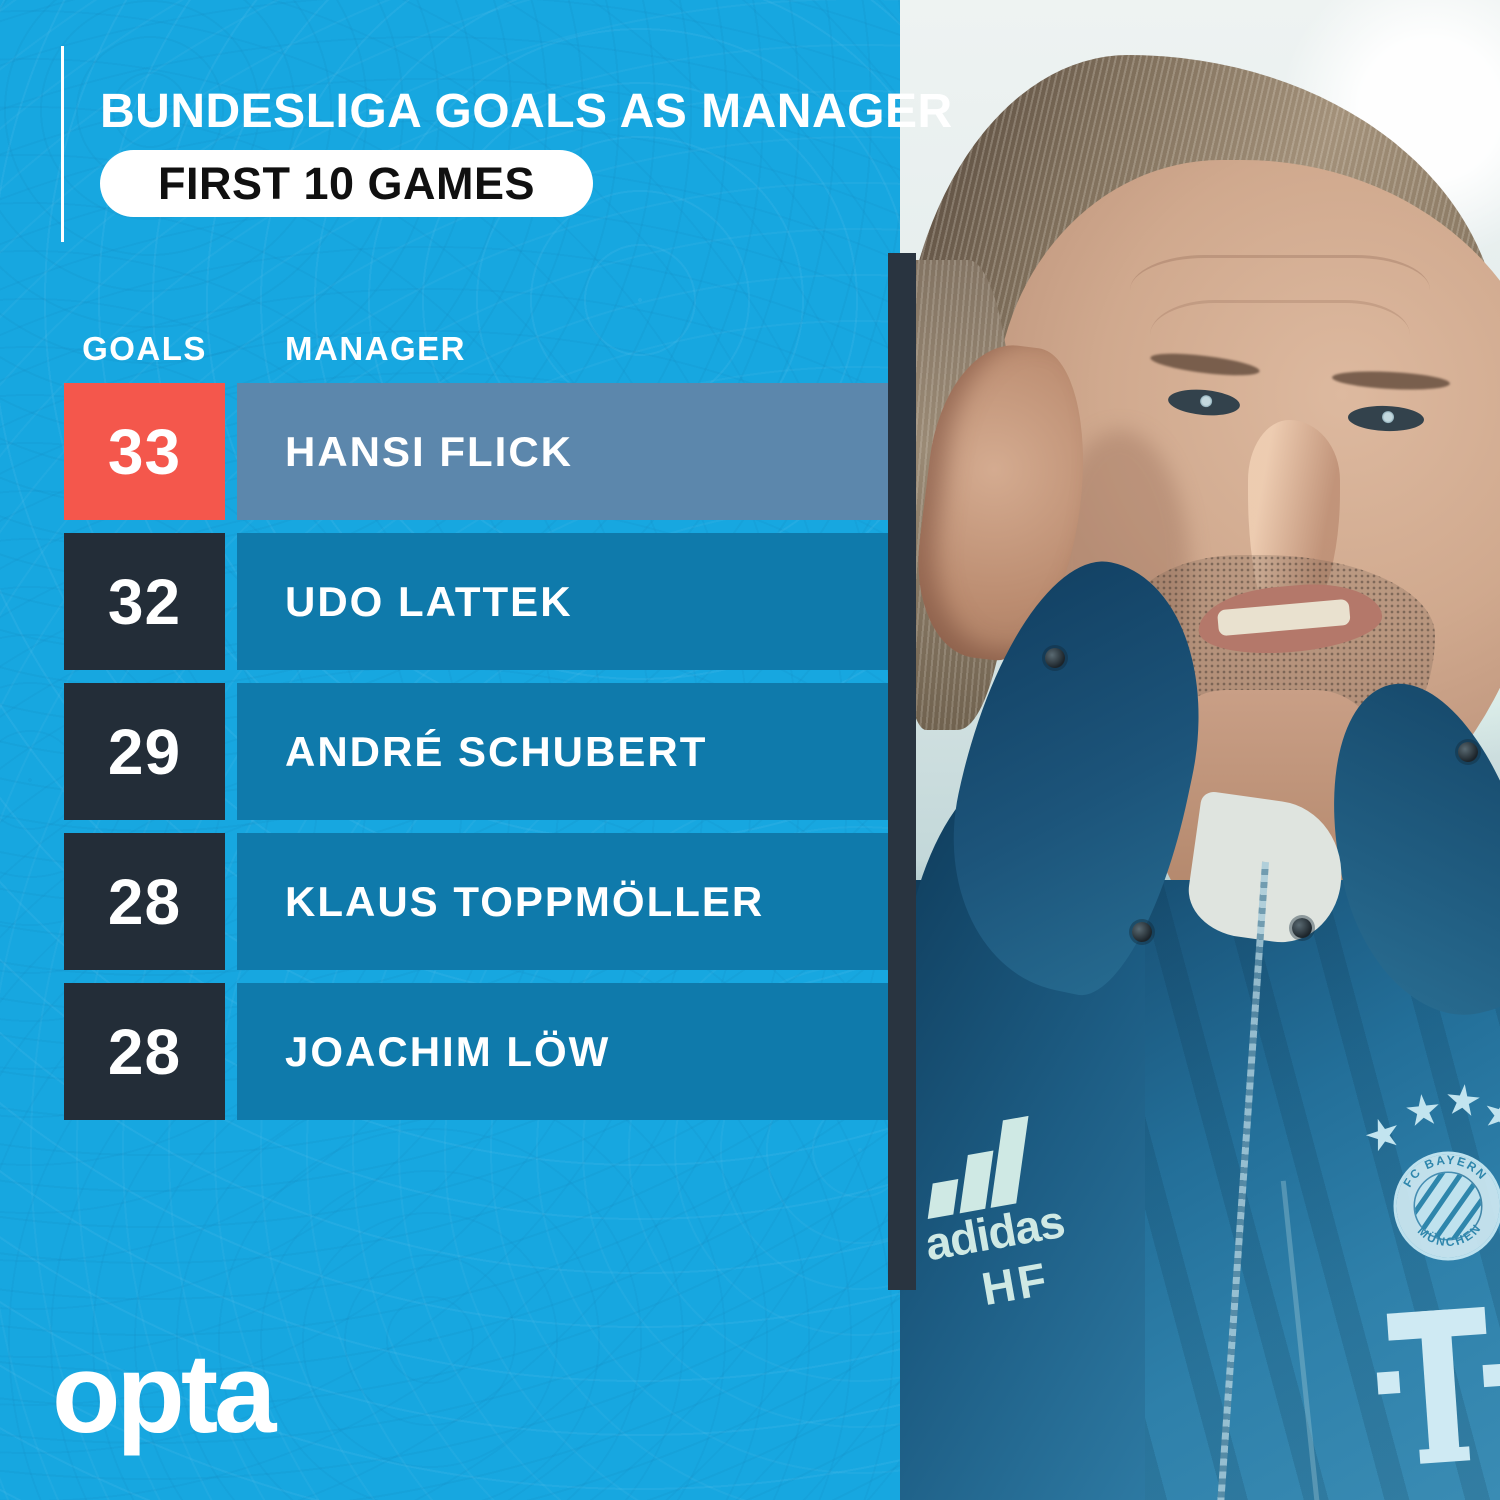 Image resolution: width=1500 pixels, height=1500 pixels. I want to click on divider-strip, so click(902, 771).